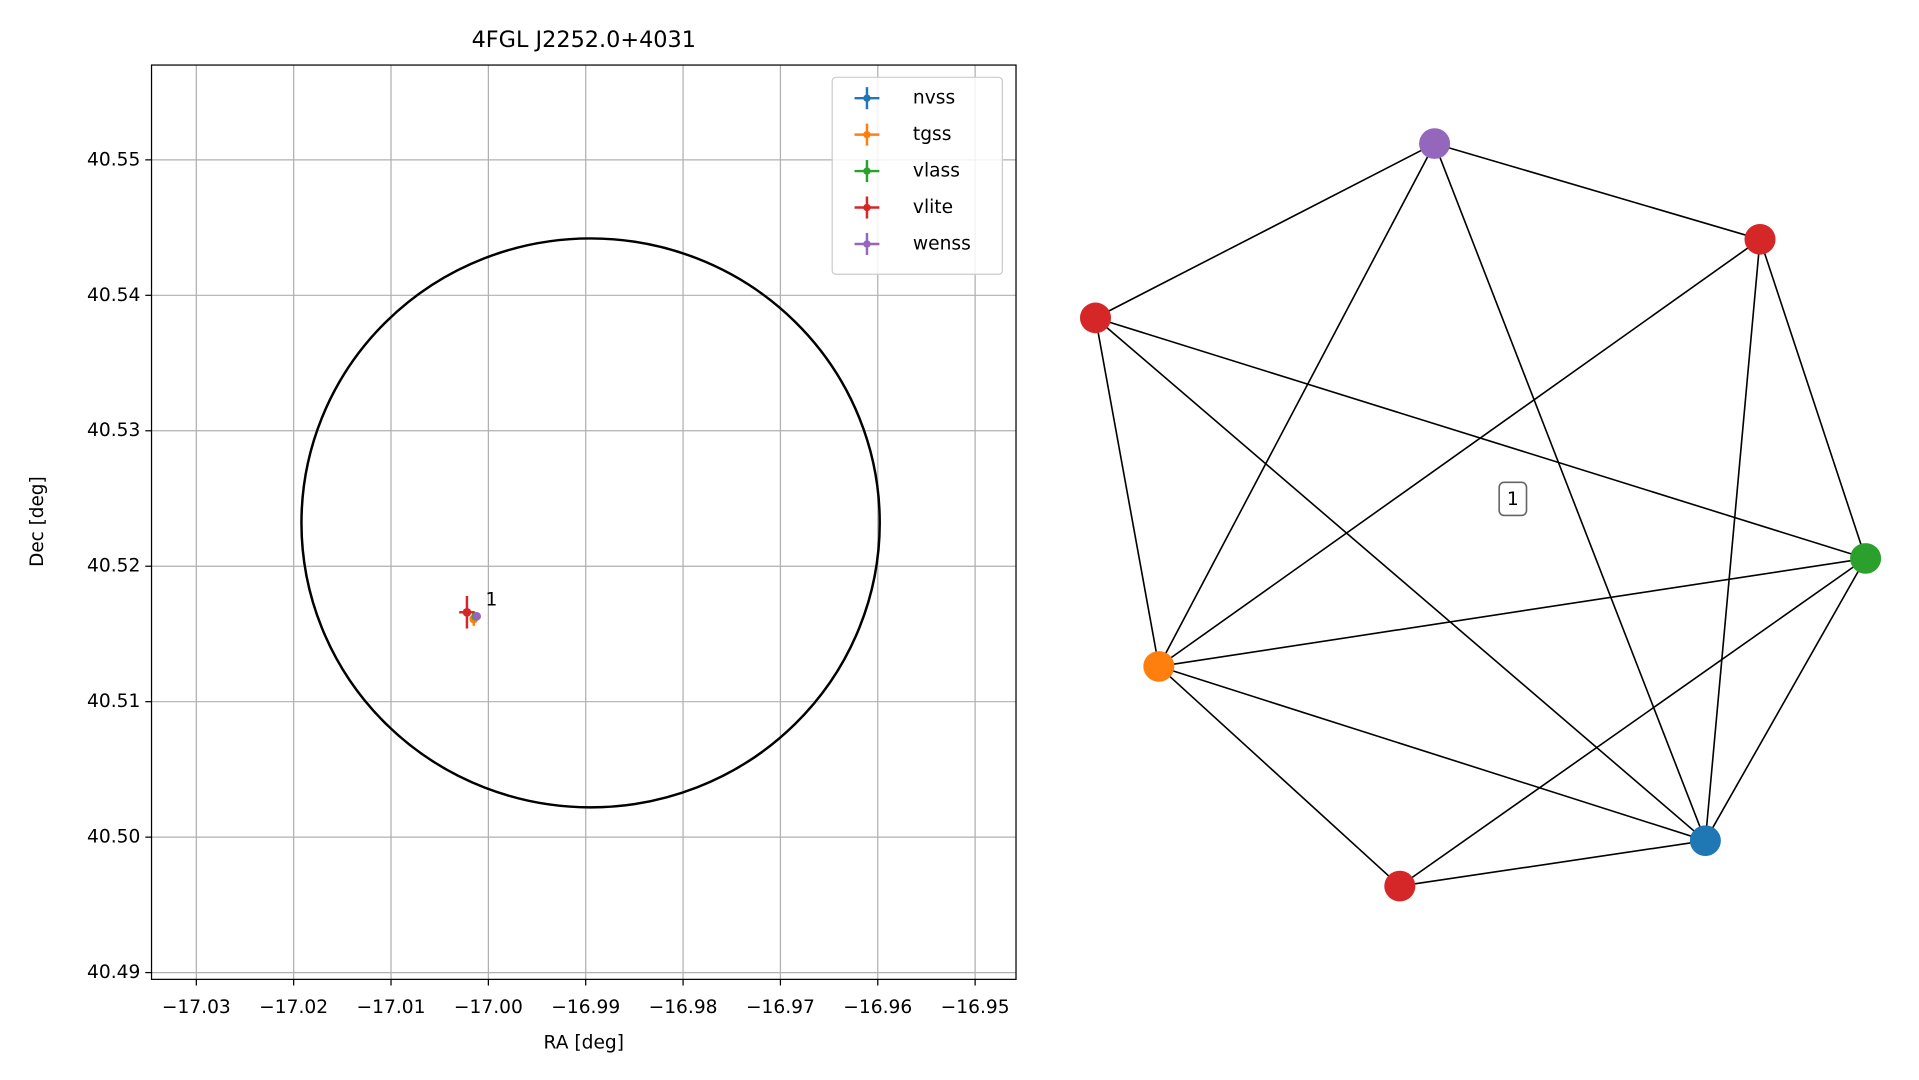 The height and width of the screenshot is (1080, 1919). What do you see at coordinates (877, 1007) in the screenshot?
I see `x-tick-label: −16.96` at bounding box center [877, 1007].